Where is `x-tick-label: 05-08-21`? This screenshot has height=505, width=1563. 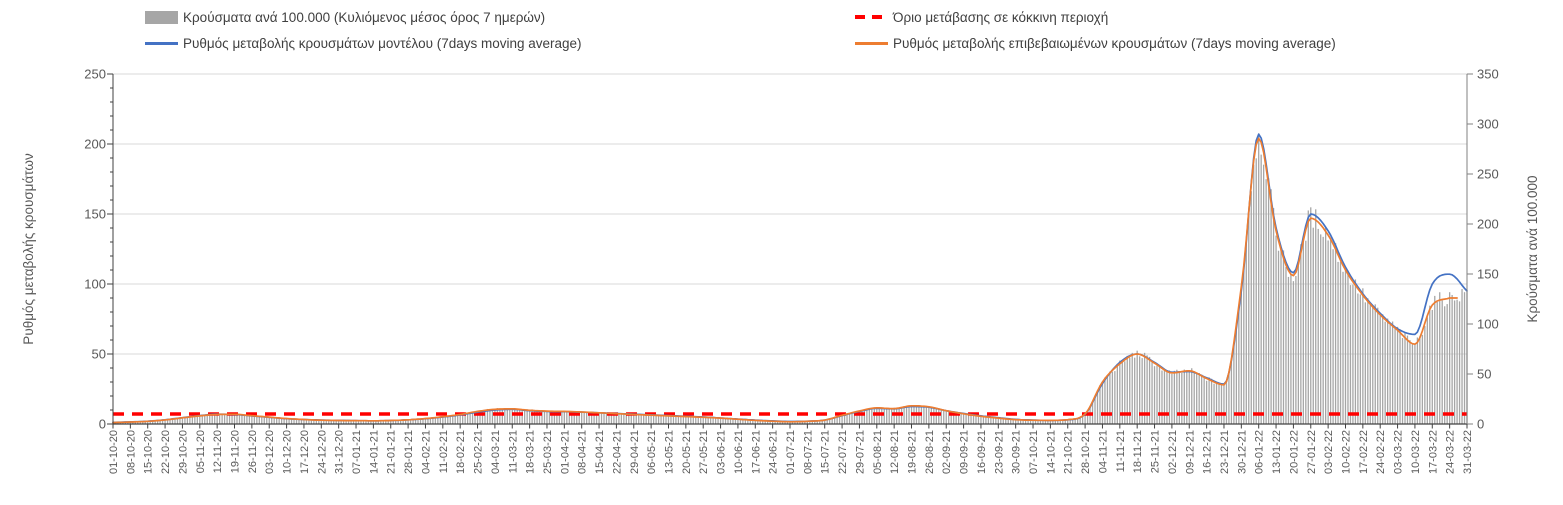 x-tick-label: 05-08-21 is located at coordinates (878, 452).